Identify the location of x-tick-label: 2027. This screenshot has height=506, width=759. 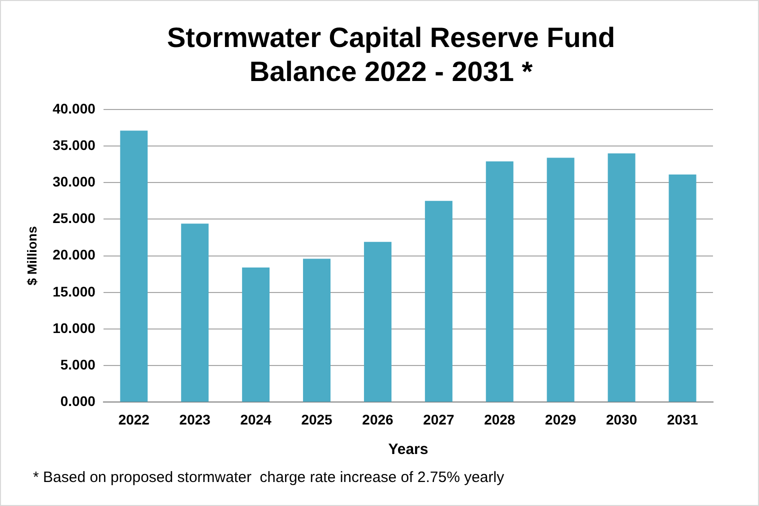
(438, 419).